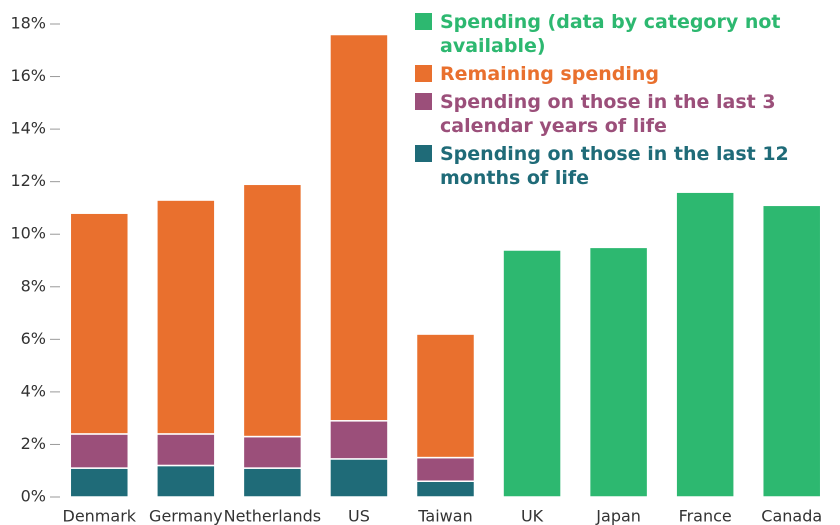  Describe the element at coordinates (28, 23) in the screenshot. I see `y-tick-label: 18%` at that location.